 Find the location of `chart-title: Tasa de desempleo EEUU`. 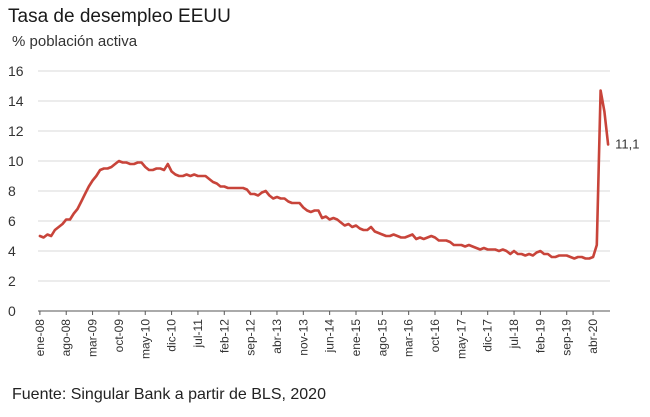

chart-title: Tasa de desempleo EEUU is located at coordinates (119, 16).